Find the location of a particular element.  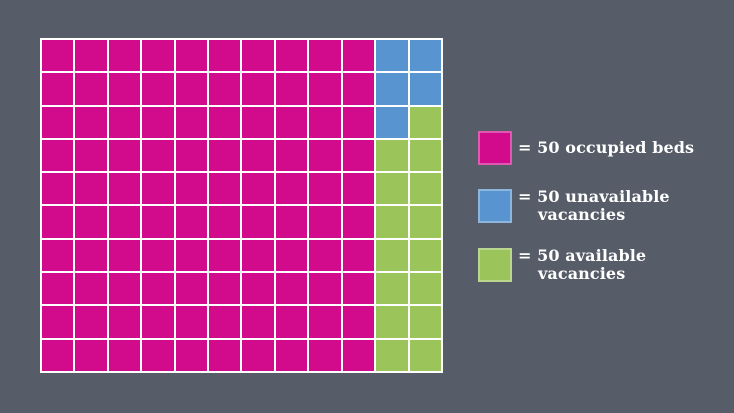

legend-item-available: = 50 available vacancies is located at coordinates (586, 265).